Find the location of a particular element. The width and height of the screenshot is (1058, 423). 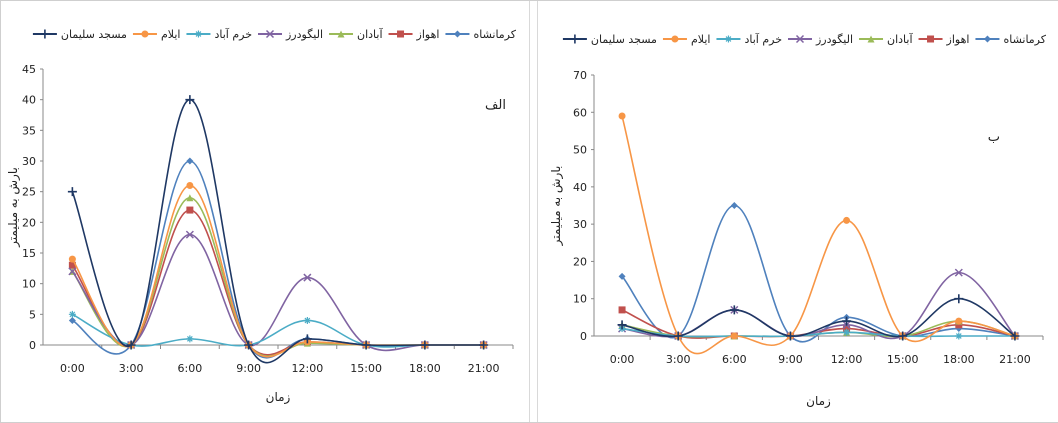

panel-label: الف is located at coordinates (495, 105).